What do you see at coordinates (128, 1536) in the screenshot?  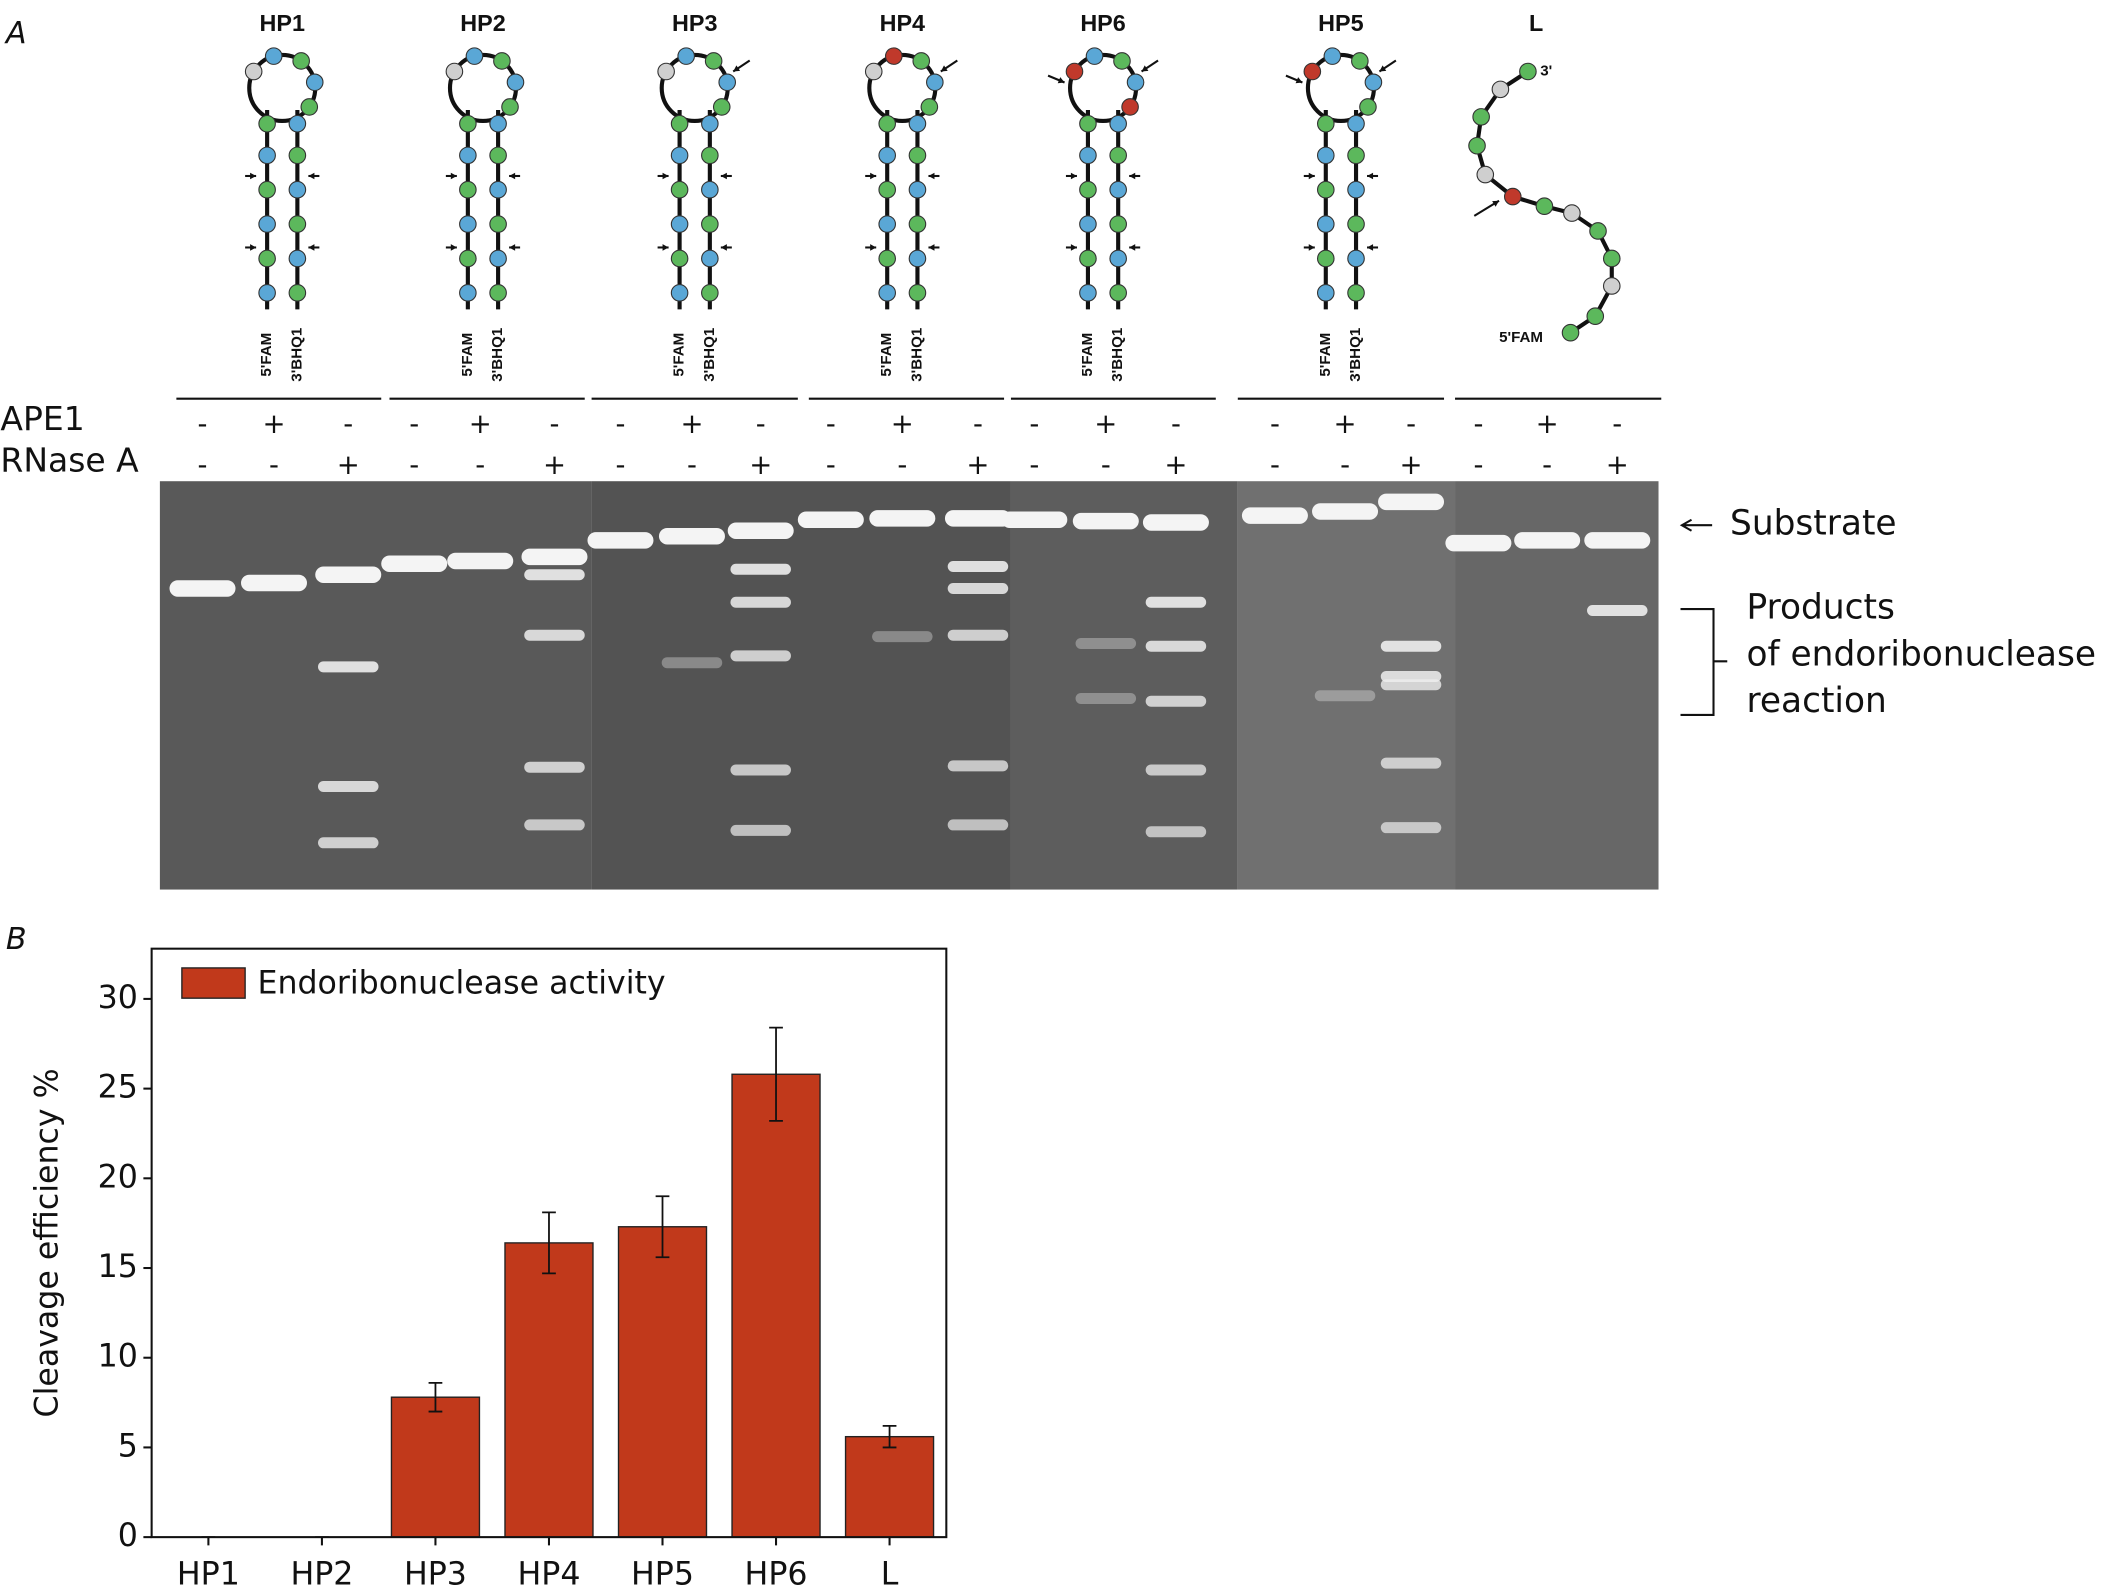 I see `y-tick-label: 0` at bounding box center [128, 1536].